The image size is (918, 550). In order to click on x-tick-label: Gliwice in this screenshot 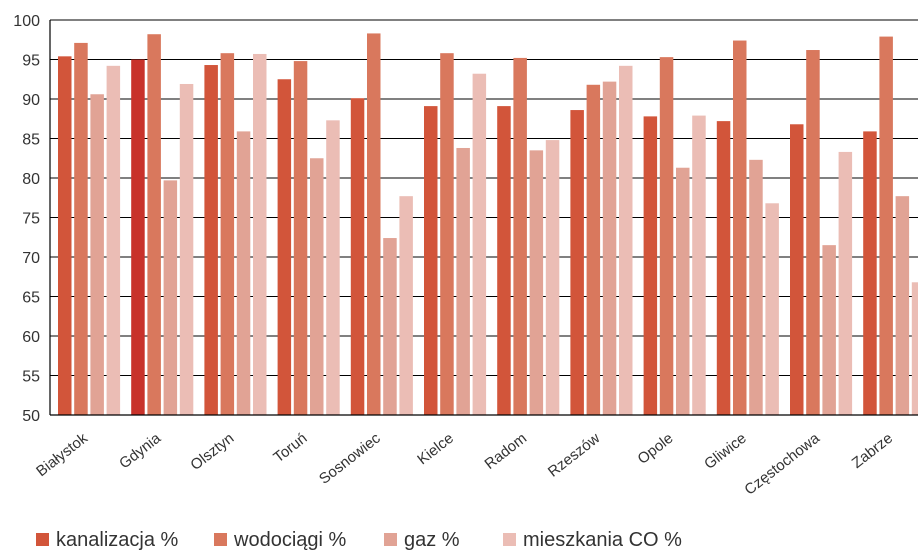, I will do `click(725, 451)`.